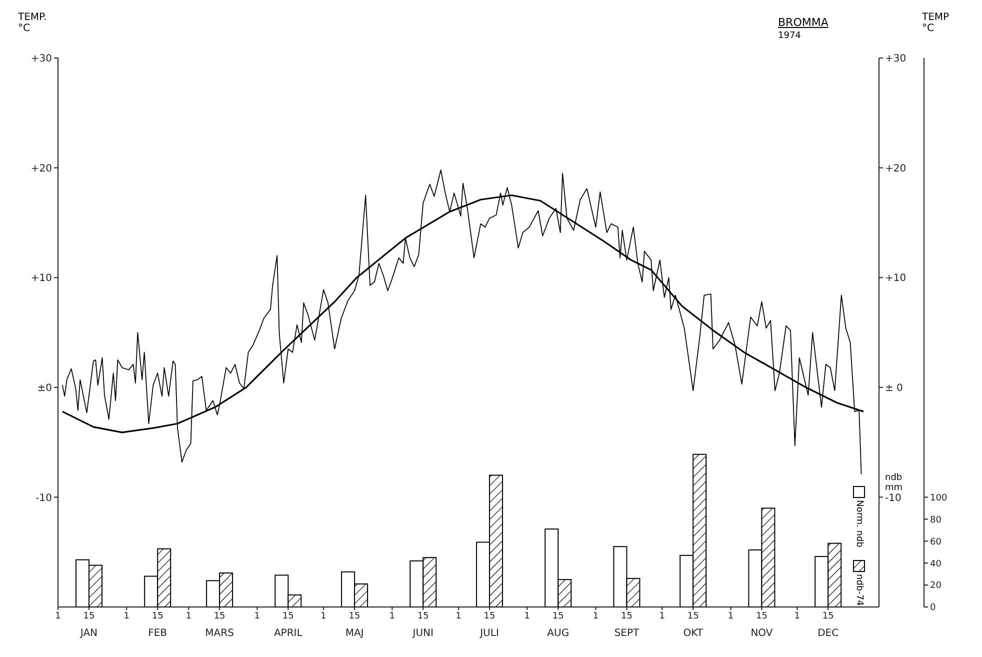 This screenshot has height=657, width=982. I want to click on y3-tick-label: 0, so click(933, 608).